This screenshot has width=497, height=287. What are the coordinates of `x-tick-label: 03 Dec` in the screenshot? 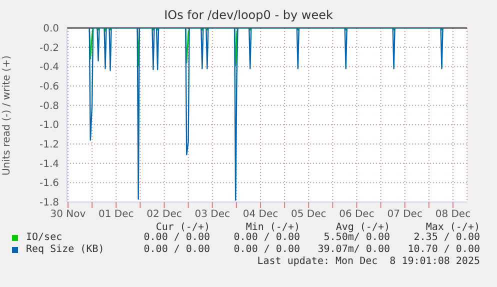 It's located at (212, 214).